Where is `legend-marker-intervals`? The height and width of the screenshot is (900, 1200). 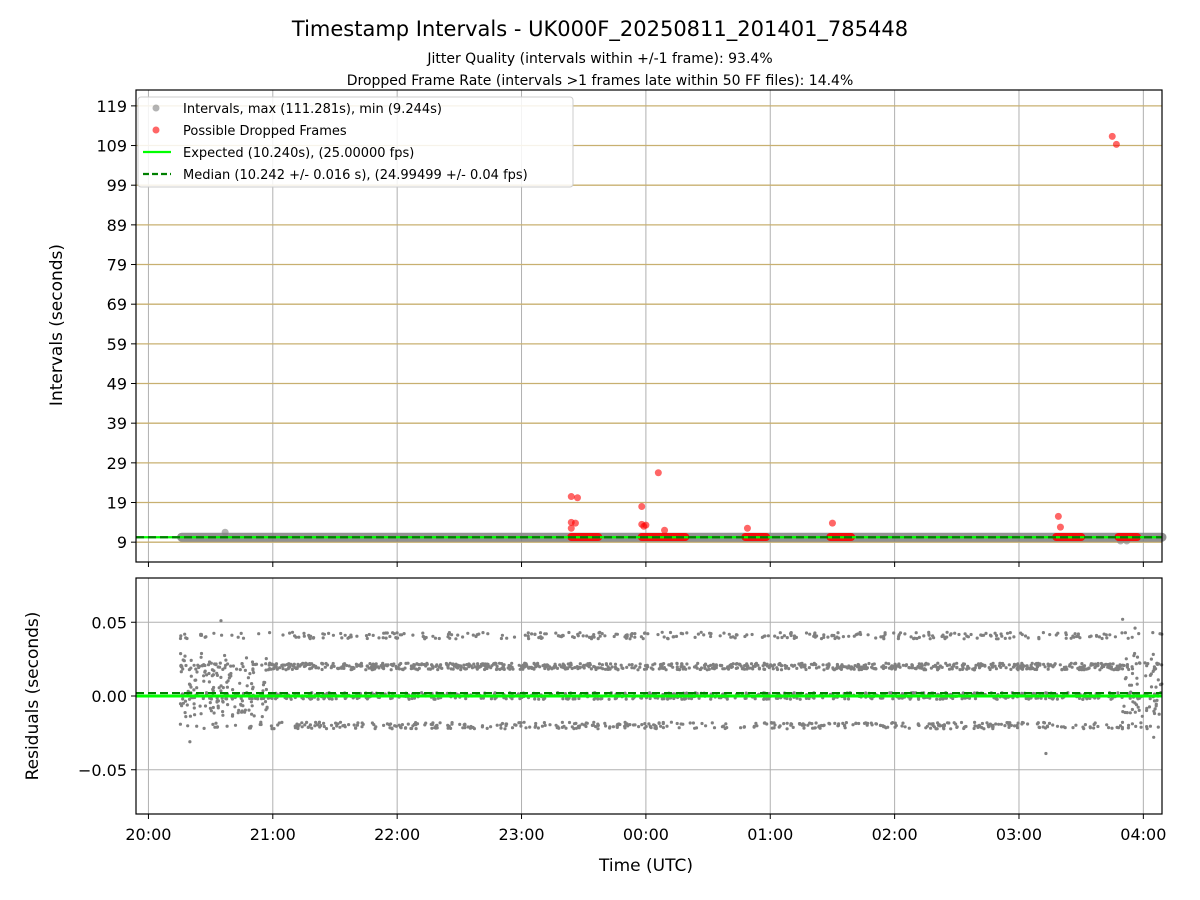 legend-marker-intervals is located at coordinates (156, 108).